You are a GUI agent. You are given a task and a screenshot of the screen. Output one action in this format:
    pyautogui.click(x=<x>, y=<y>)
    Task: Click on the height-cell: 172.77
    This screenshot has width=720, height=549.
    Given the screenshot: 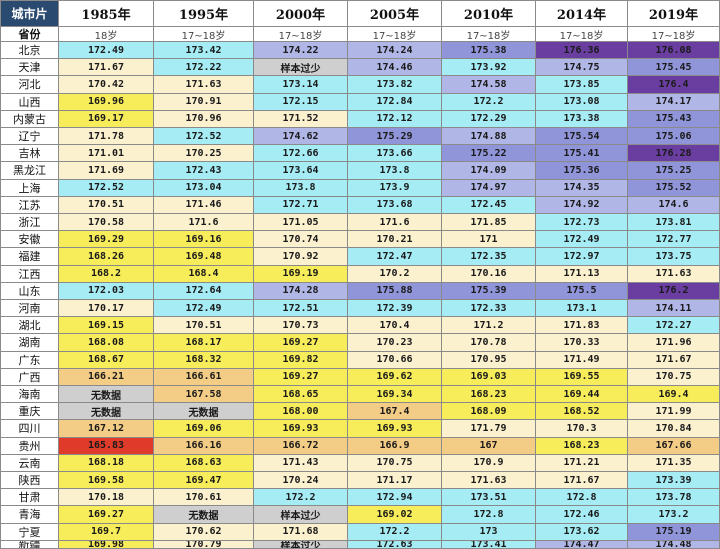 What is the action you would take?
    pyautogui.click(x=674, y=240)
    